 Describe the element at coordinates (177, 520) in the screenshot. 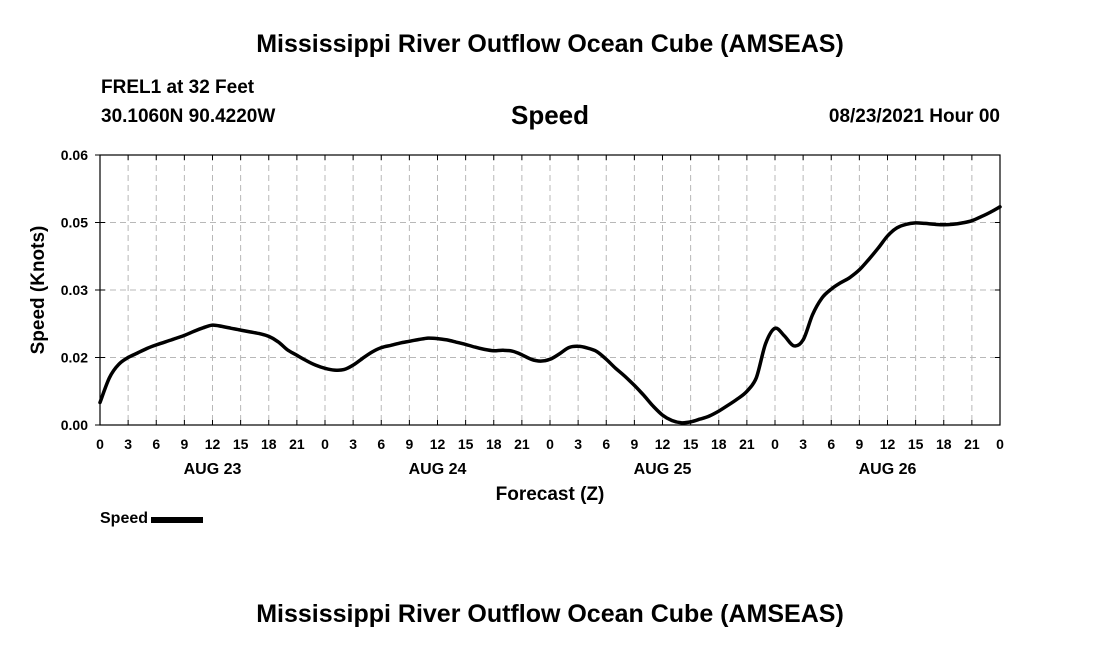

I see `legend-swatch` at that location.